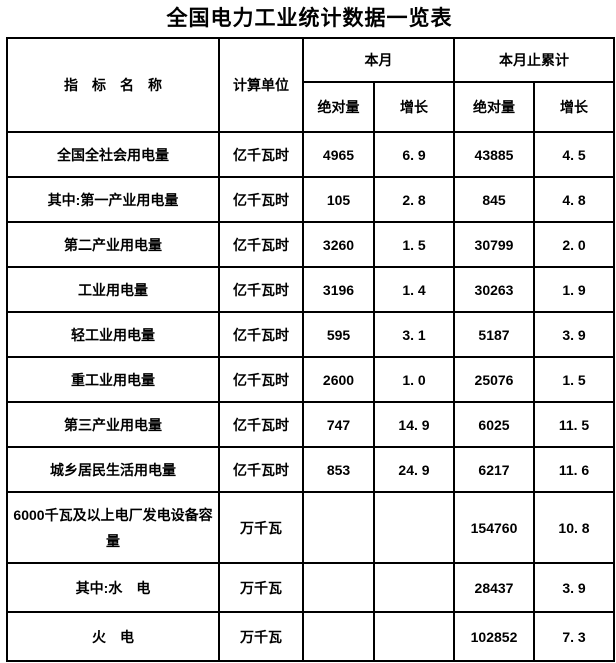 This screenshot has height=663, width=616. What do you see at coordinates (574, 244) in the screenshot?
I see `value-cell: 2. 0` at bounding box center [574, 244].